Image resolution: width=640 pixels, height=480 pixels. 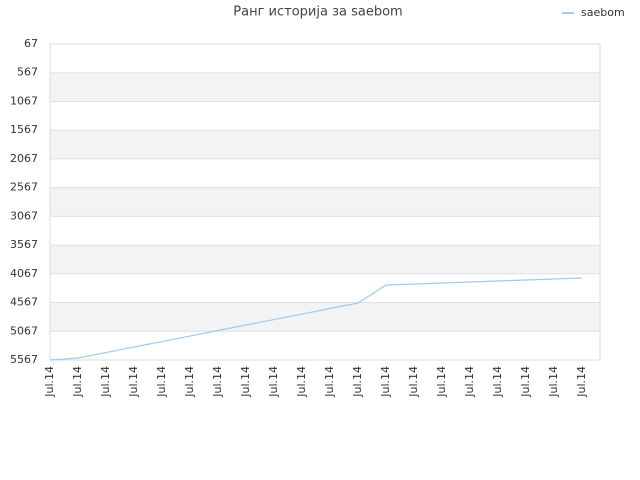 I want to click on y-tick-label: 5067, so click(x=24, y=330).